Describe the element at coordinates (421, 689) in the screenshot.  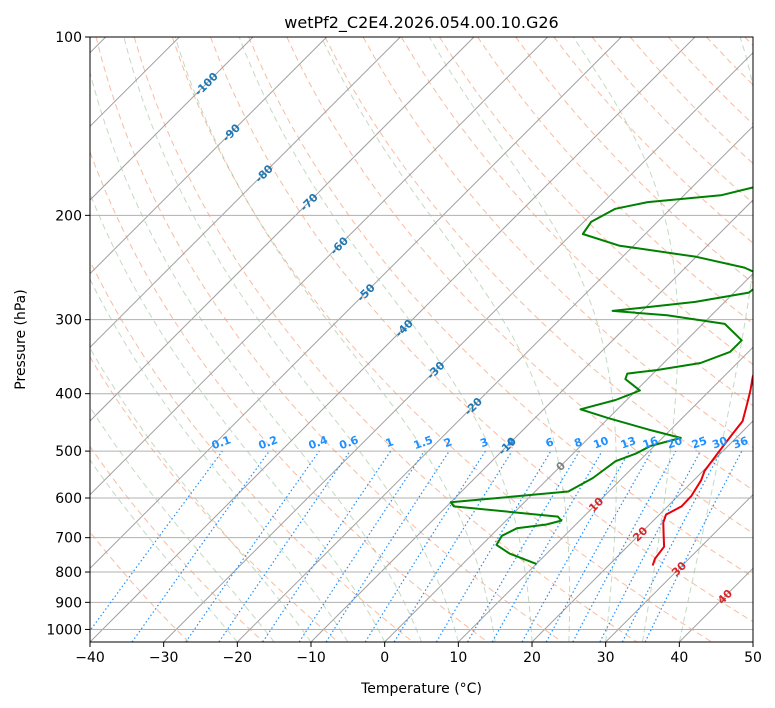
I see `x-axis-label: Temperature (°C)` at that location.